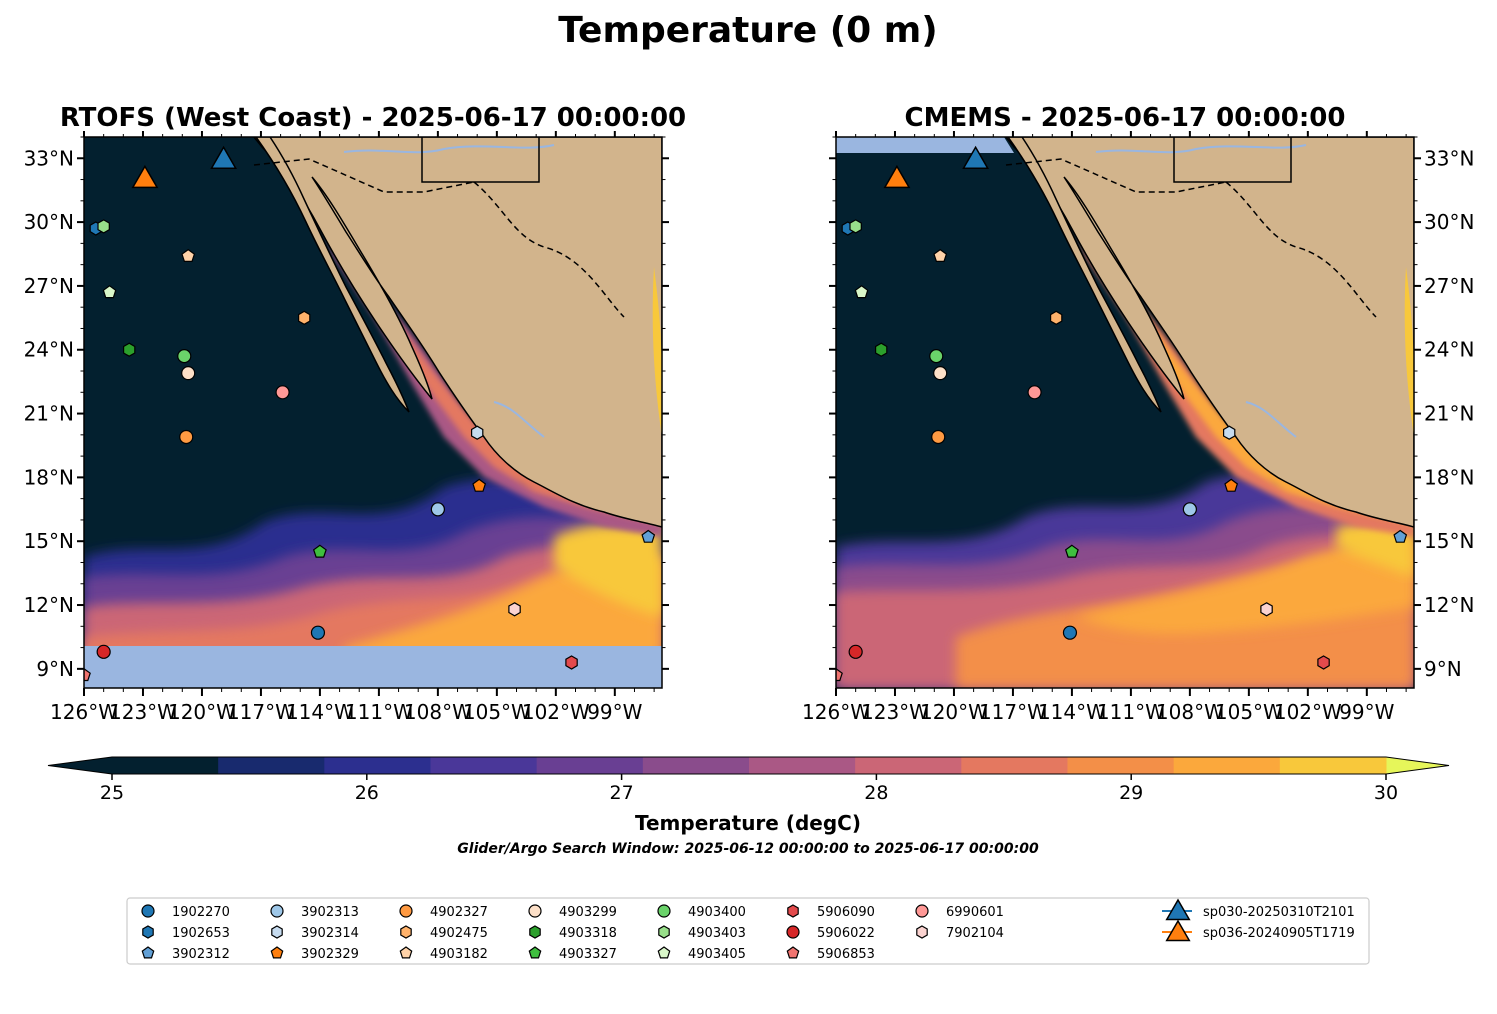 The width and height of the screenshot is (1497, 1014). Describe the element at coordinates (143, 712) in the screenshot. I see `lon-tick-label: 123°W` at that location.